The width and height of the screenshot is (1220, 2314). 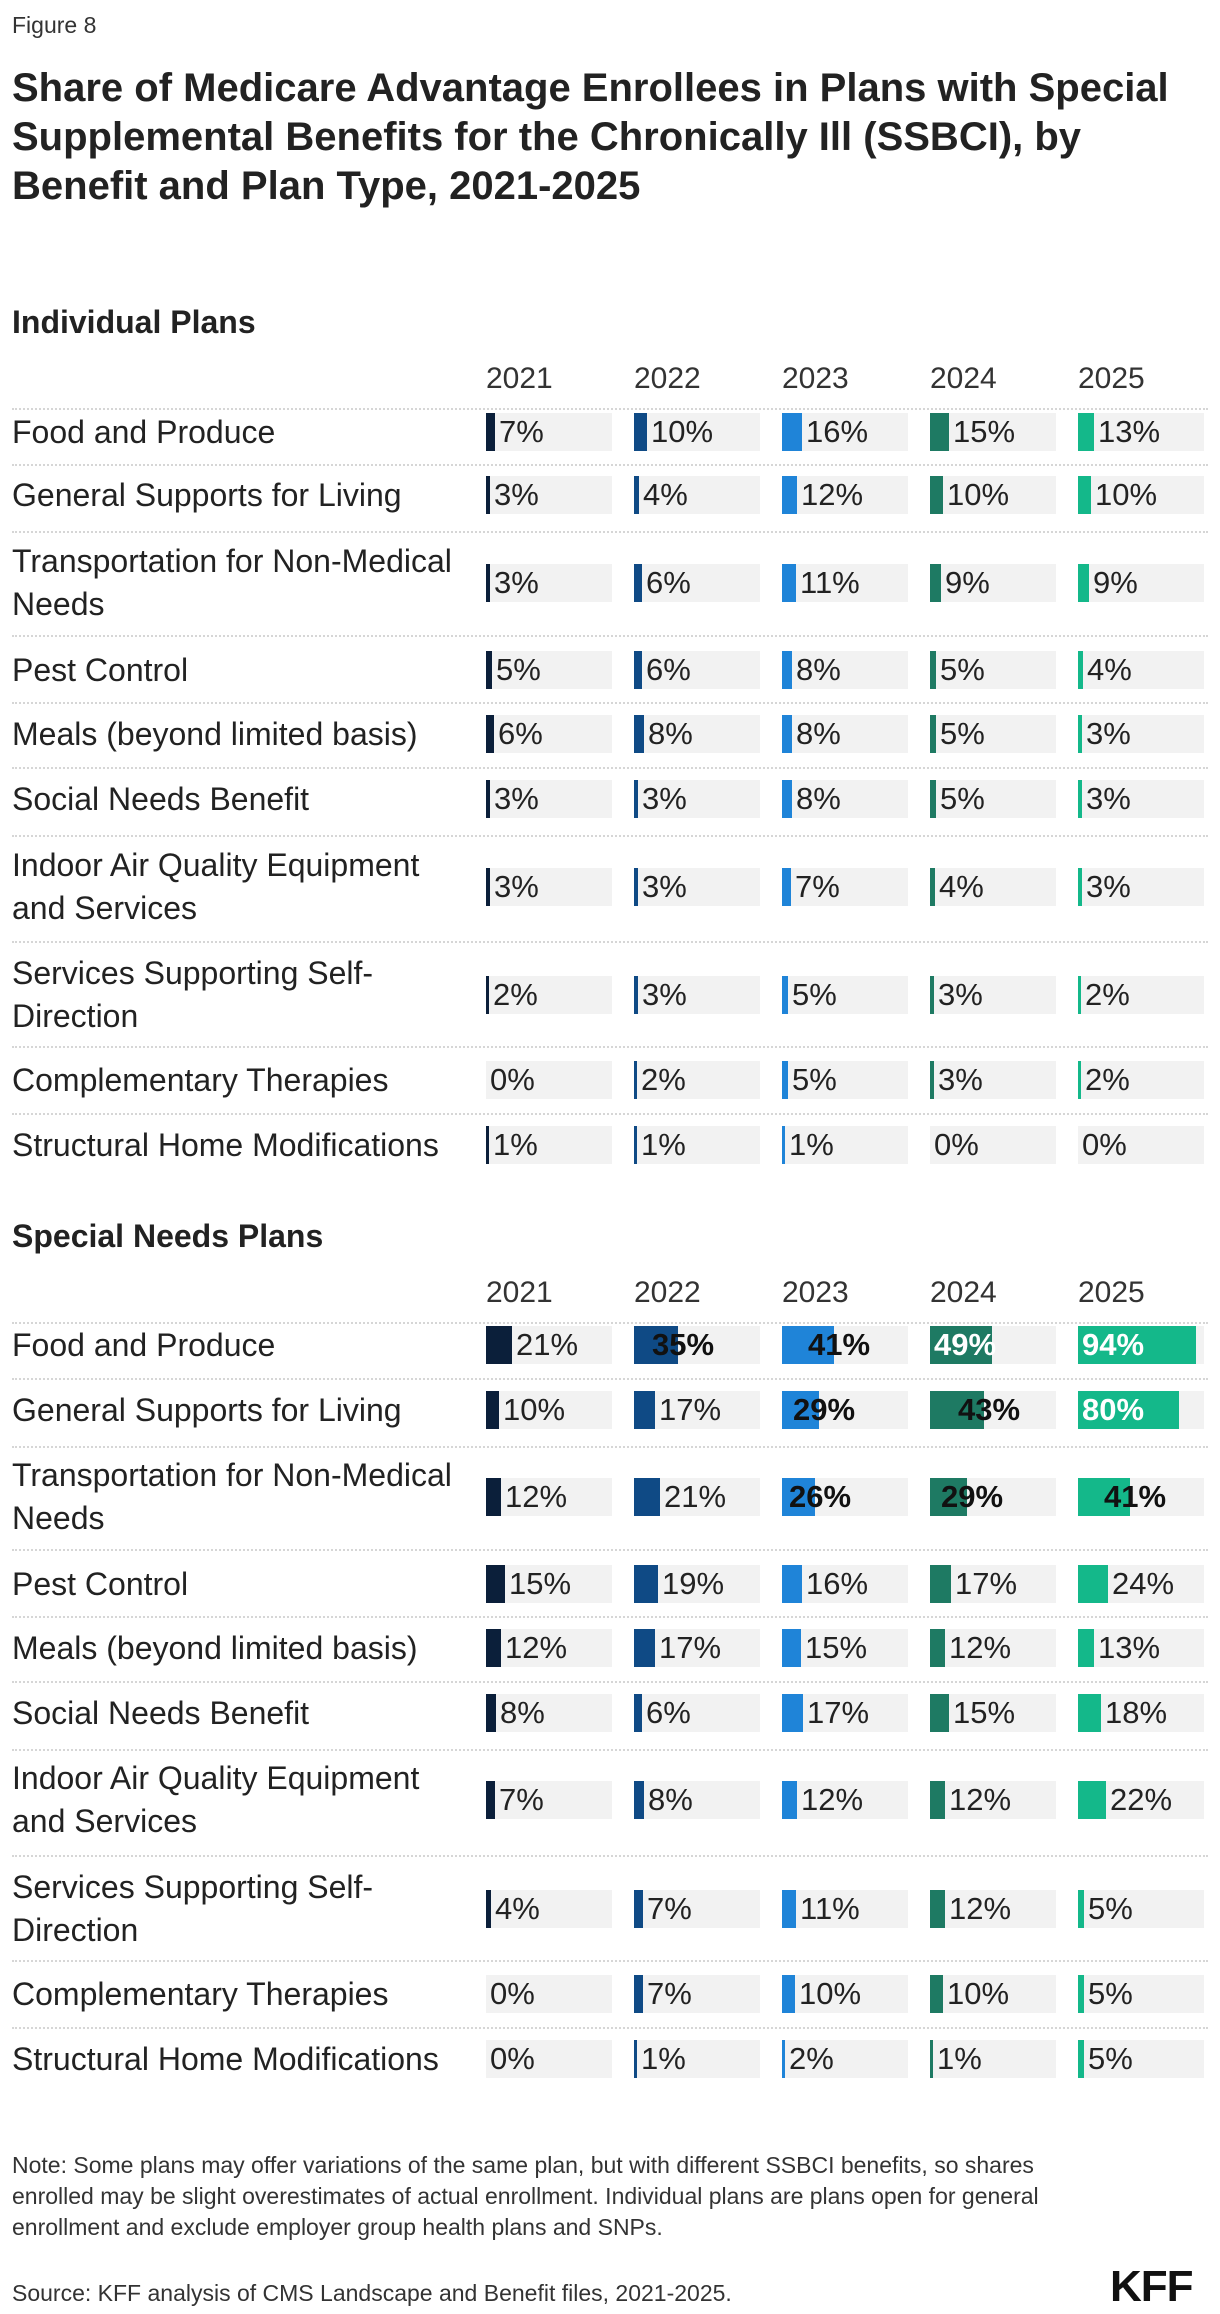 I want to click on value-cell-2021: 5%, so click(x=549, y=670).